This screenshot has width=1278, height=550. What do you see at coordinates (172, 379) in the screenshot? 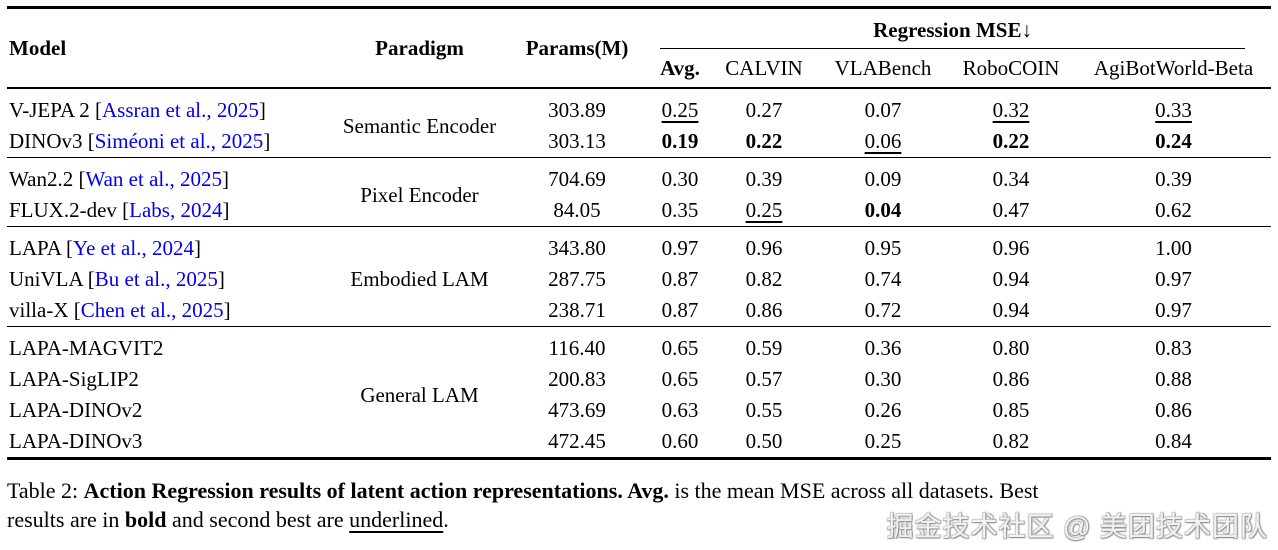
I see `model-cell: LAPA-SigLIP2` at bounding box center [172, 379].